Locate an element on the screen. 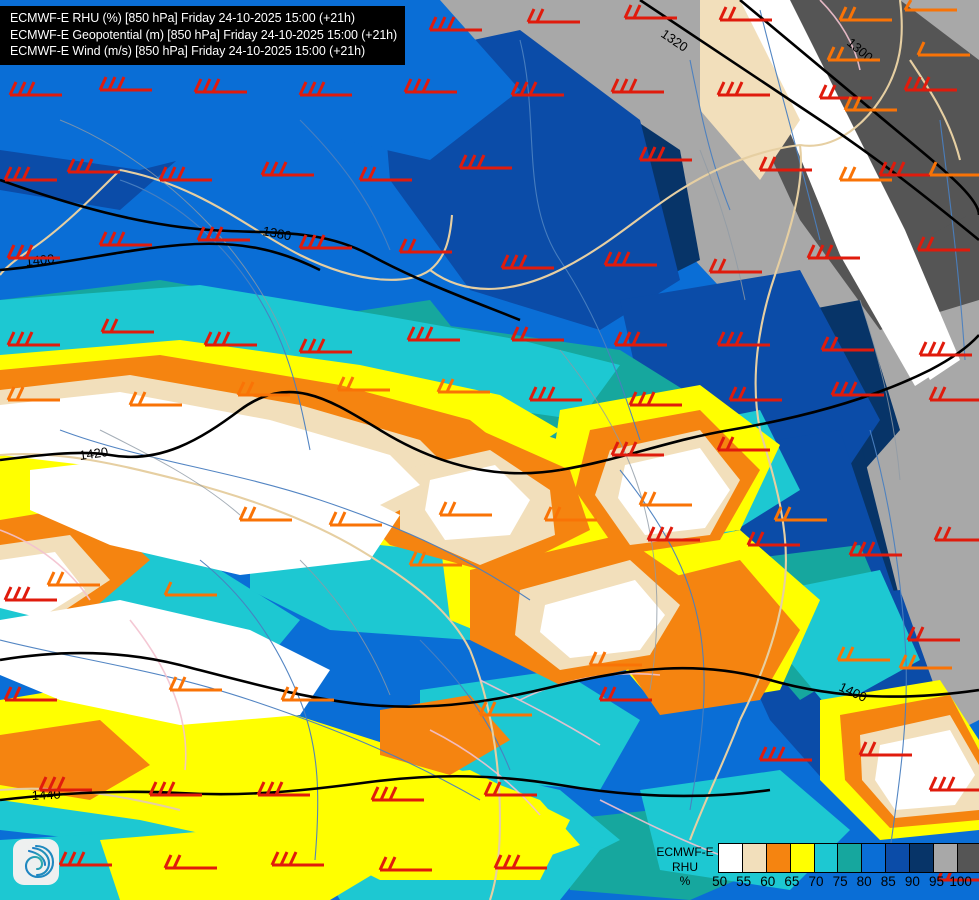 The height and width of the screenshot is (900, 979). colorbar-tick-90: 90 is located at coordinates (912, 881).